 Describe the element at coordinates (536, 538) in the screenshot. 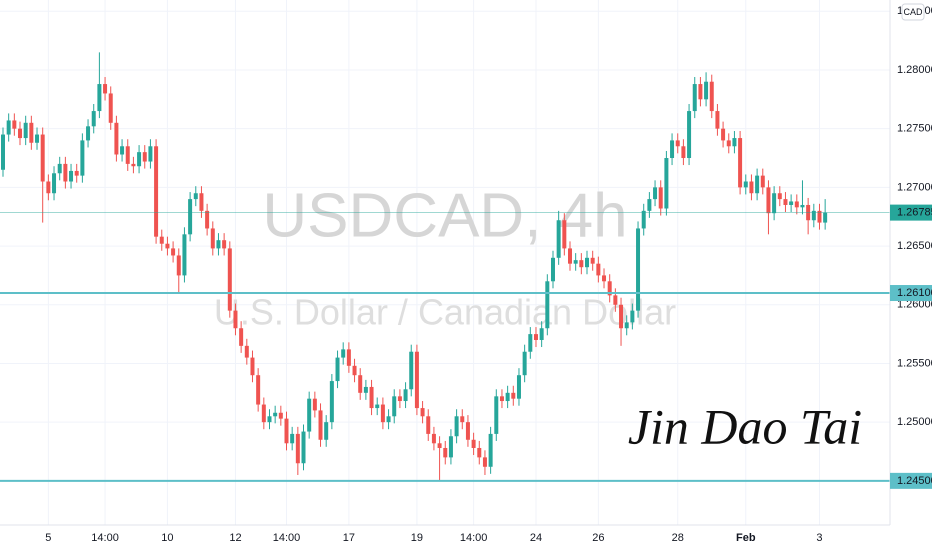

I see `x-tick-label: 24` at that location.